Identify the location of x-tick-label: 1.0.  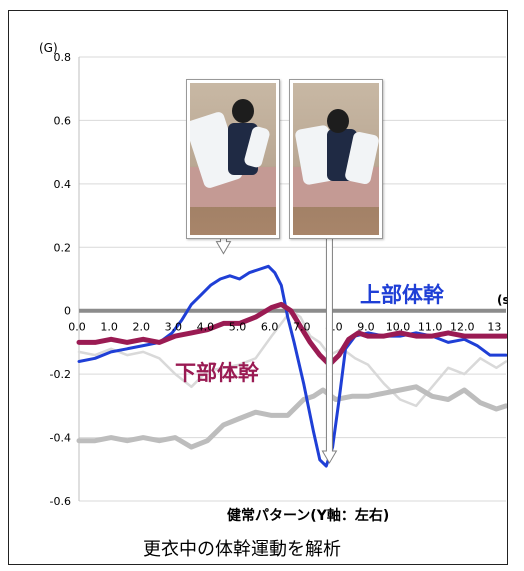
(109, 327).